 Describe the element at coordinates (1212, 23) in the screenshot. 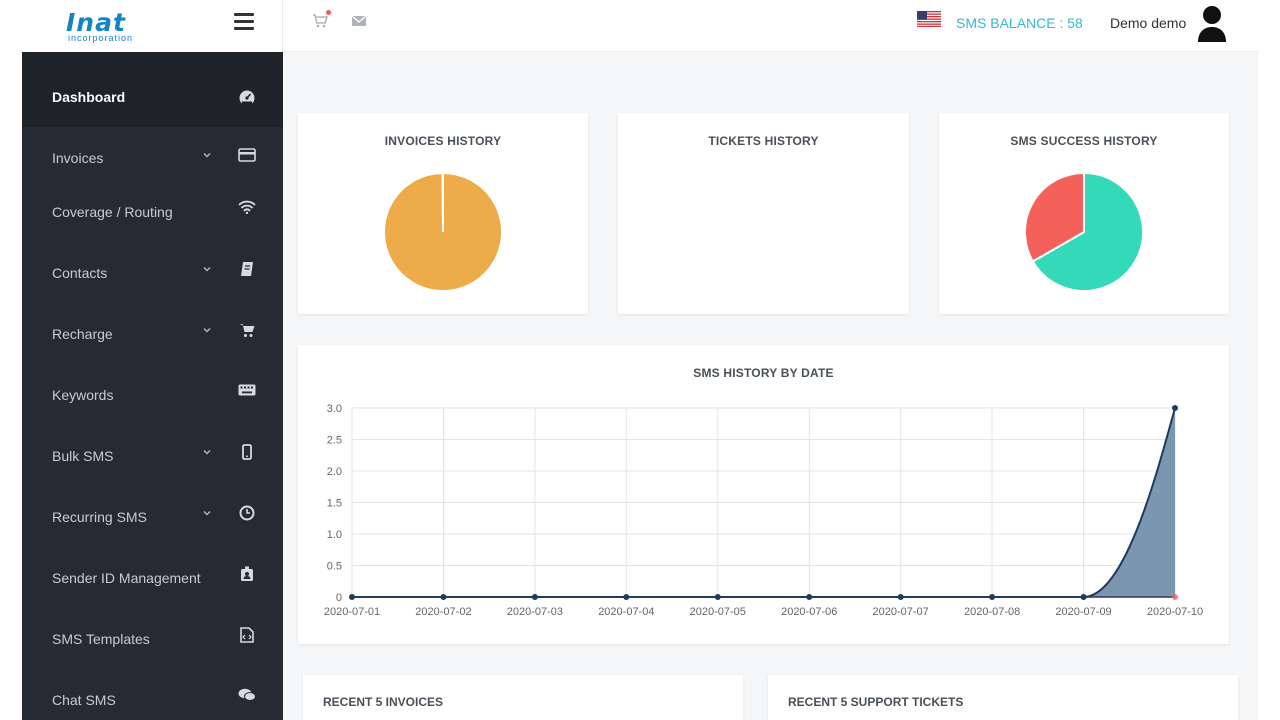

I see `user-avatar-icon` at that location.